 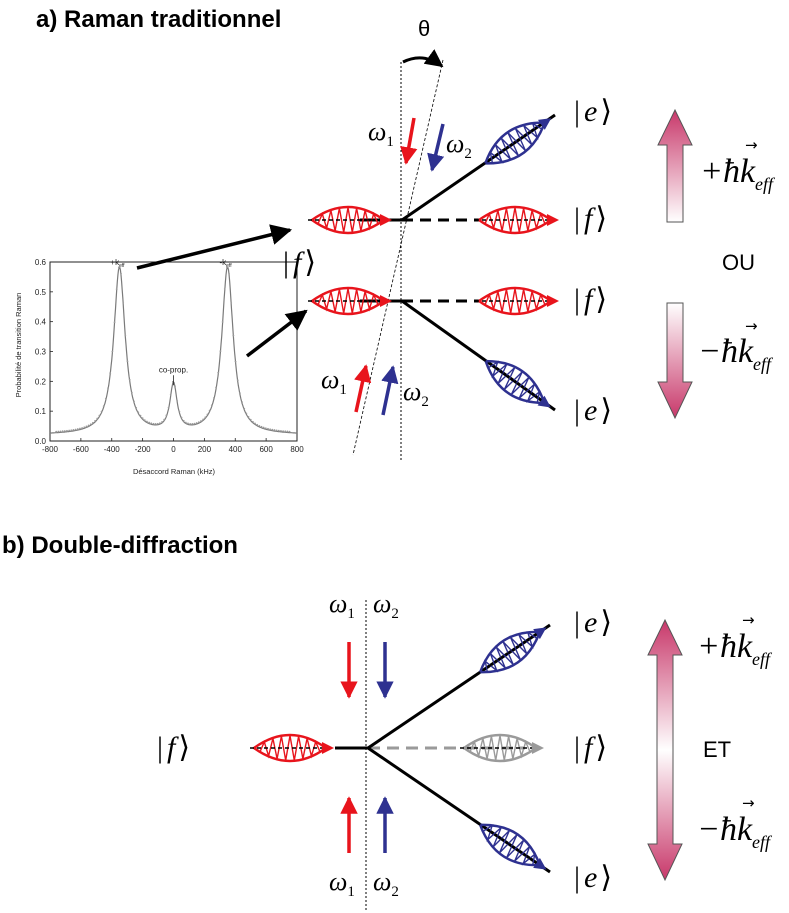 What do you see at coordinates (205, 449) in the screenshot?
I see `x-tick-label: 200` at bounding box center [205, 449].